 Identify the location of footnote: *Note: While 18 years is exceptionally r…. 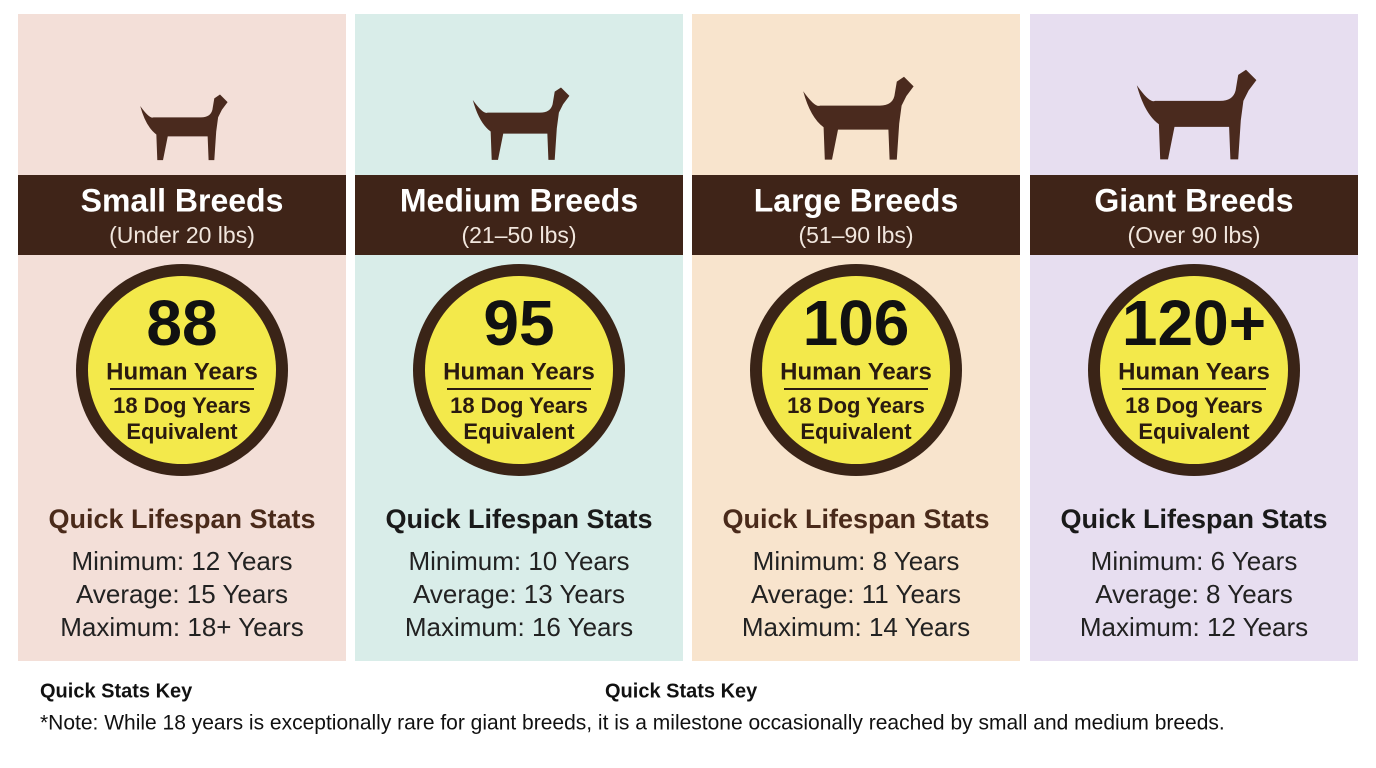
(632, 723).